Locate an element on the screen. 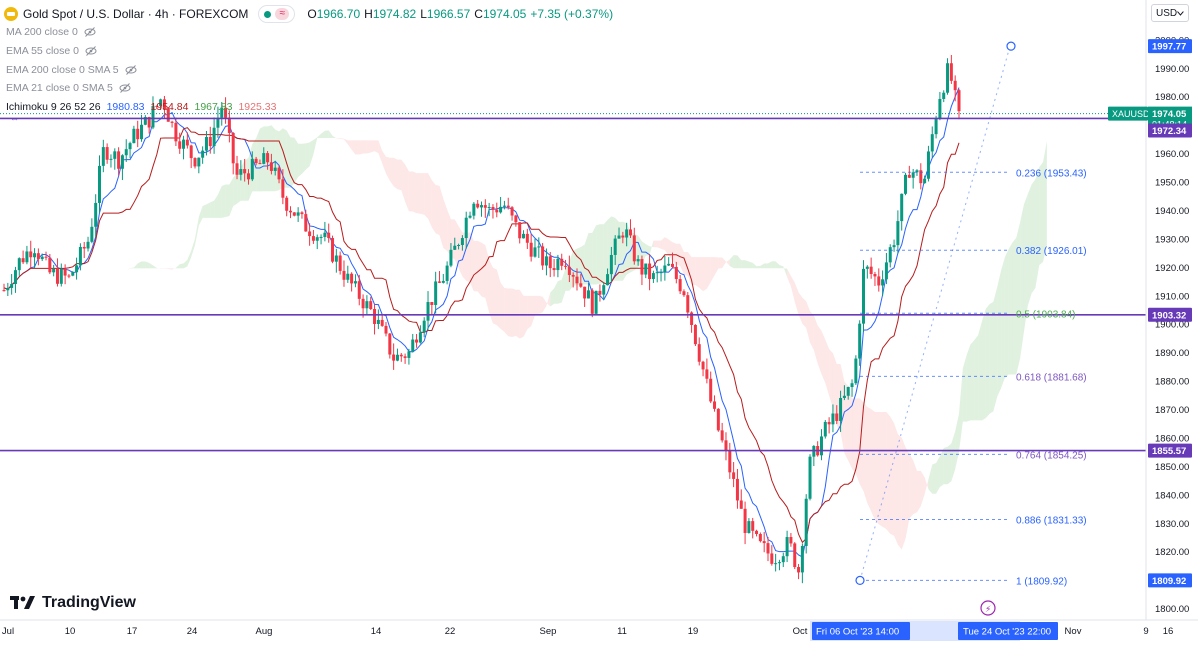 This screenshot has height=647, width=1198. line-1903-tag: 1903.32 is located at coordinates (1169, 315).